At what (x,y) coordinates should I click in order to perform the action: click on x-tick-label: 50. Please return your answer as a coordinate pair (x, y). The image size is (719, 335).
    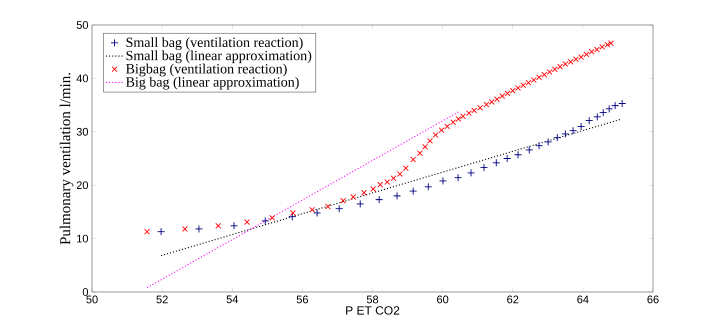
    Looking at the image, I should click on (92, 300).